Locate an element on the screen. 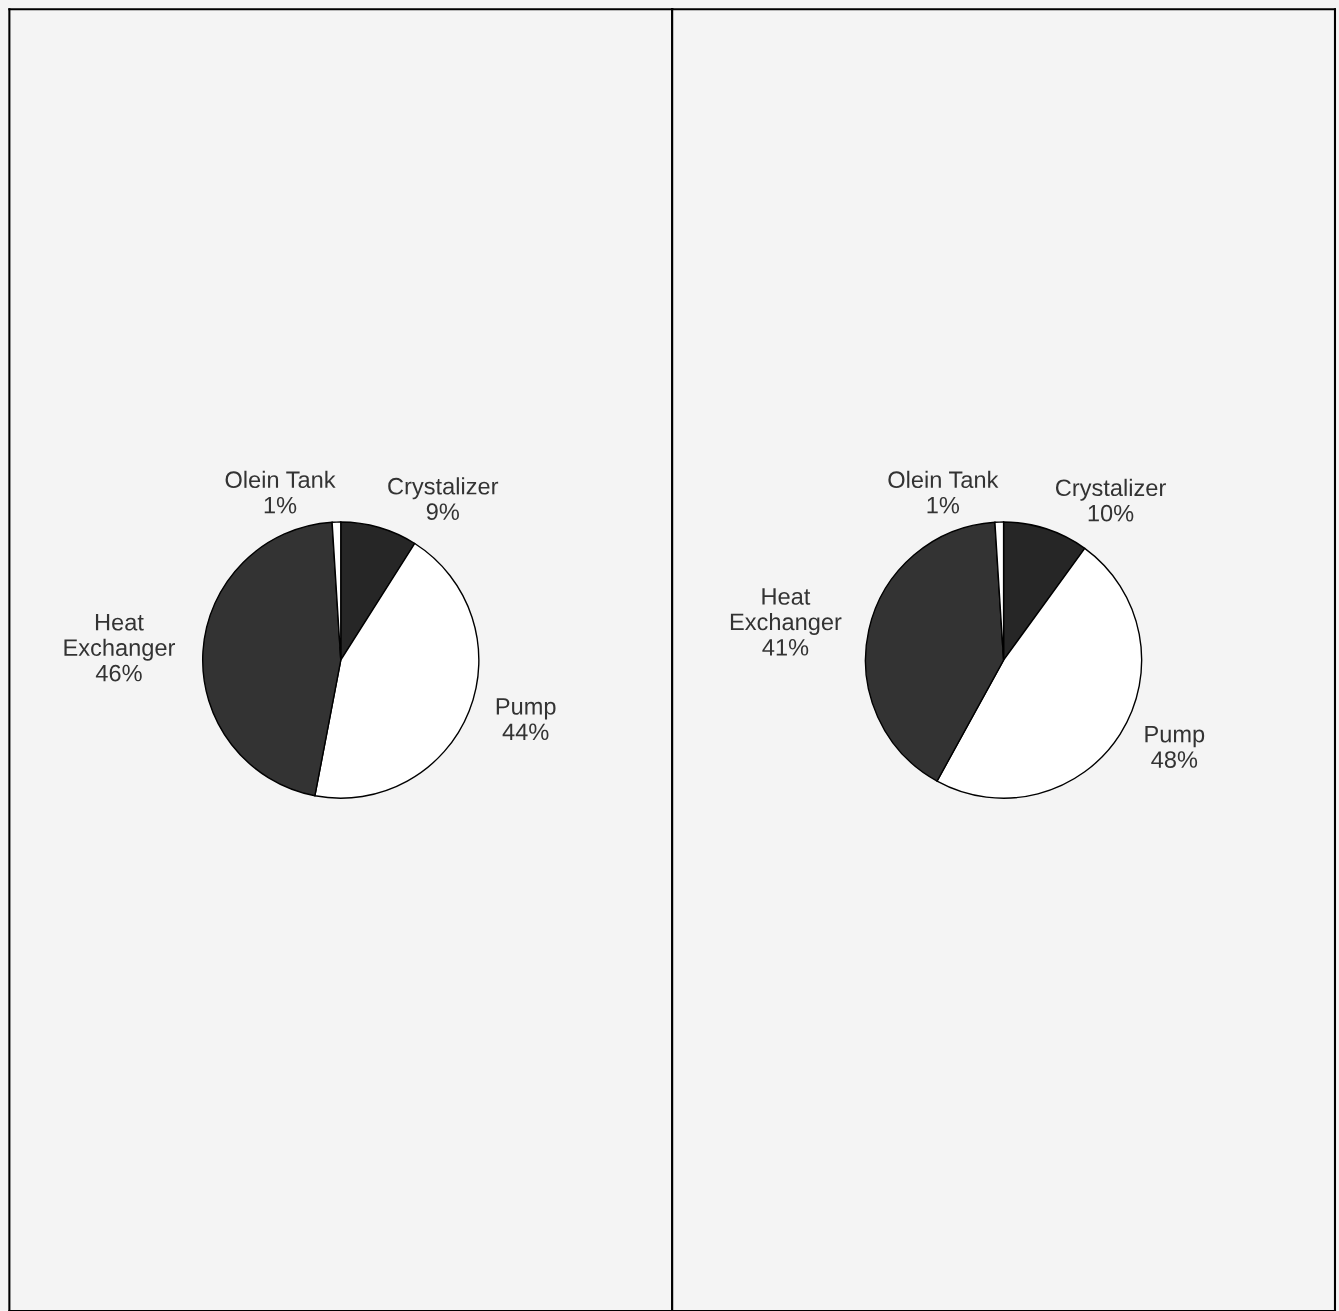 The height and width of the screenshot is (1311, 1339). data-label: 44% is located at coordinates (525, 732).